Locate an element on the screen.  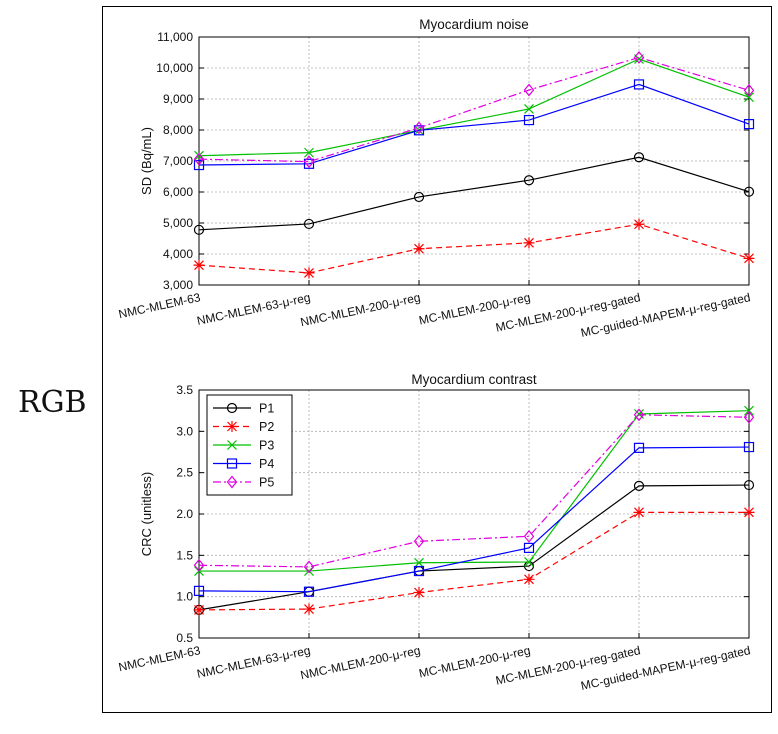
series-P4 is located at coordinates (474, 125).